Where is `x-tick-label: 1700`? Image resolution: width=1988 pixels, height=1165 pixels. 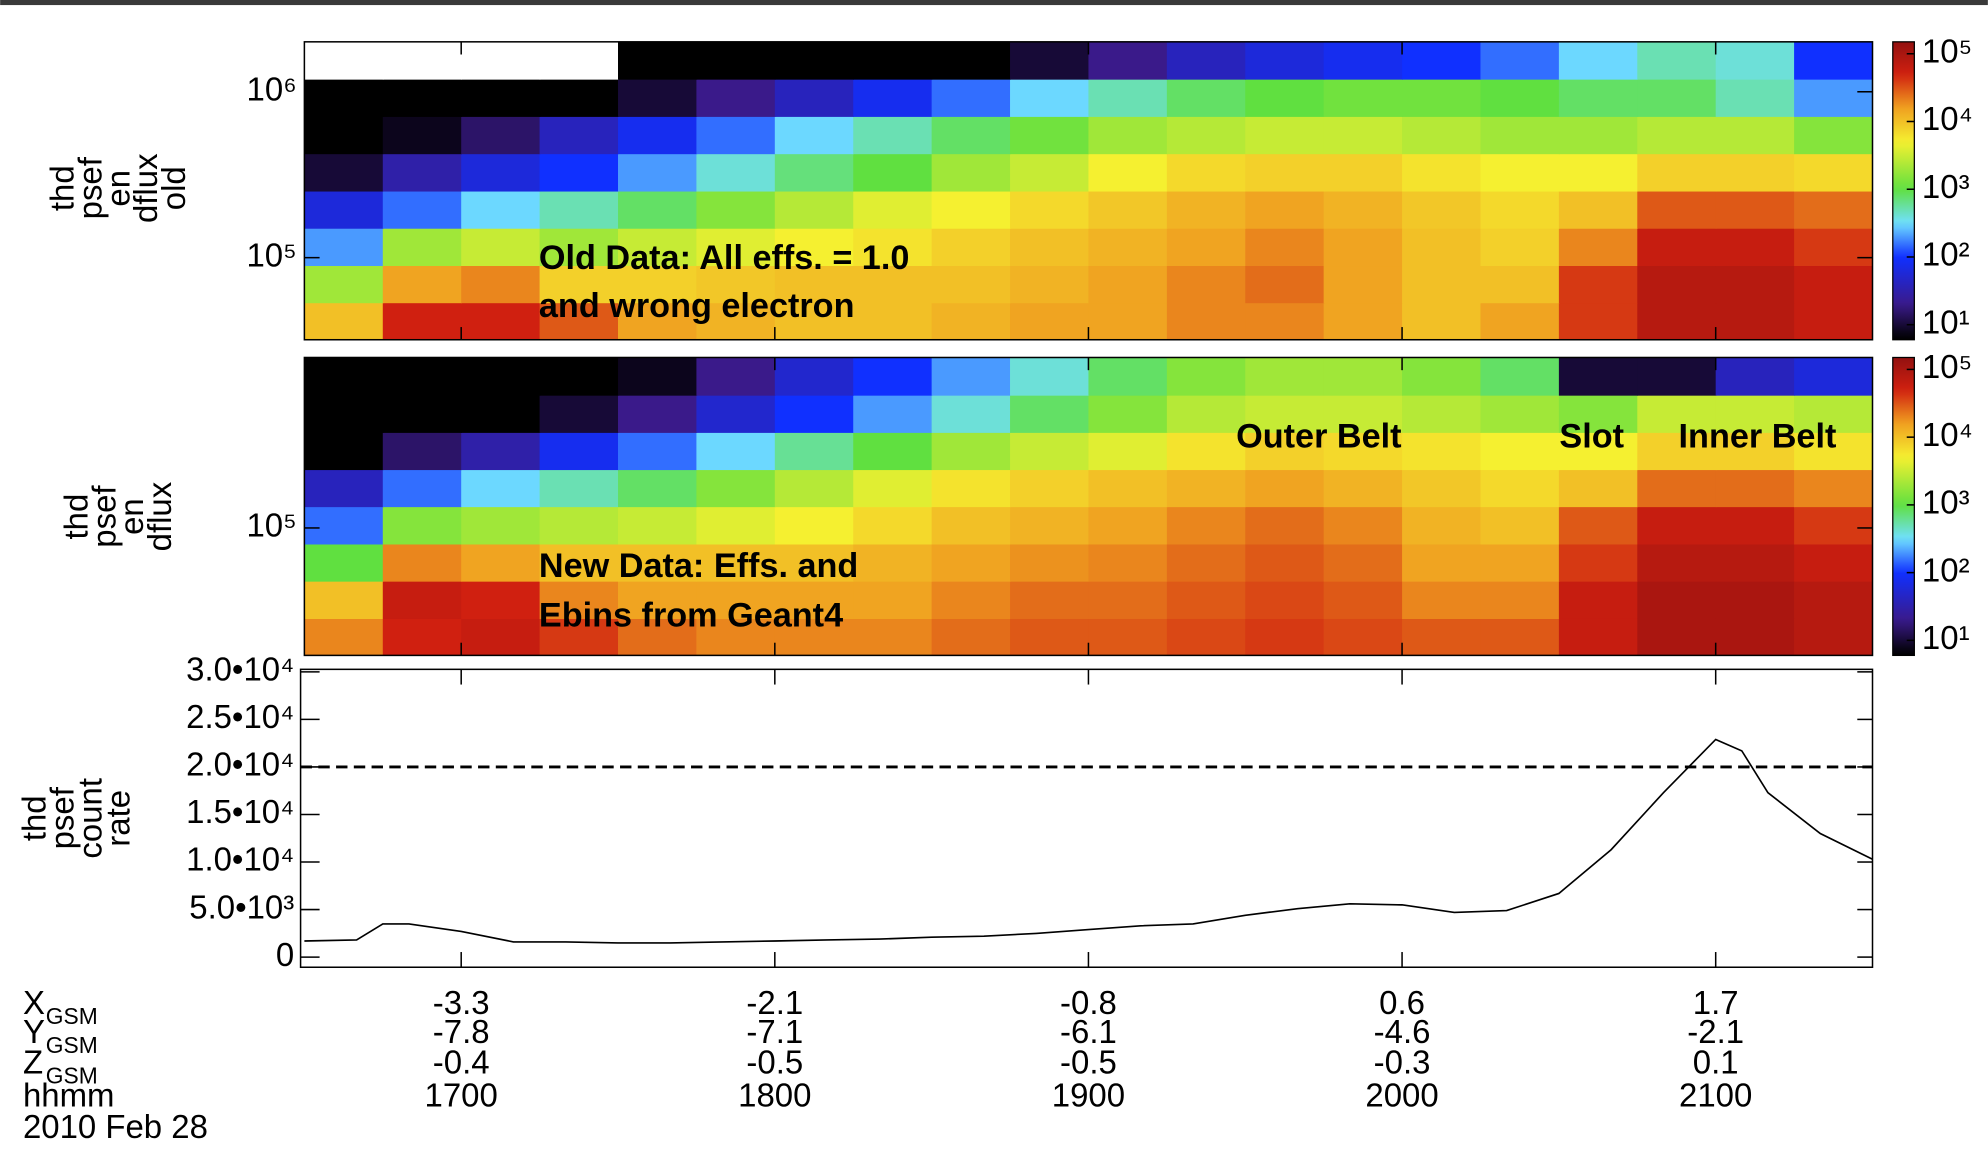 x-tick-label: 1700 is located at coordinates (461, 1095).